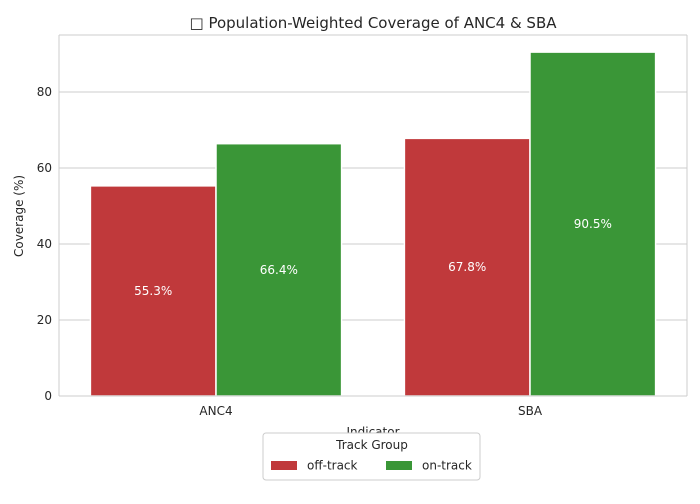  Describe the element at coordinates (44, 92) in the screenshot. I see `y-tick-label: 80` at that location.